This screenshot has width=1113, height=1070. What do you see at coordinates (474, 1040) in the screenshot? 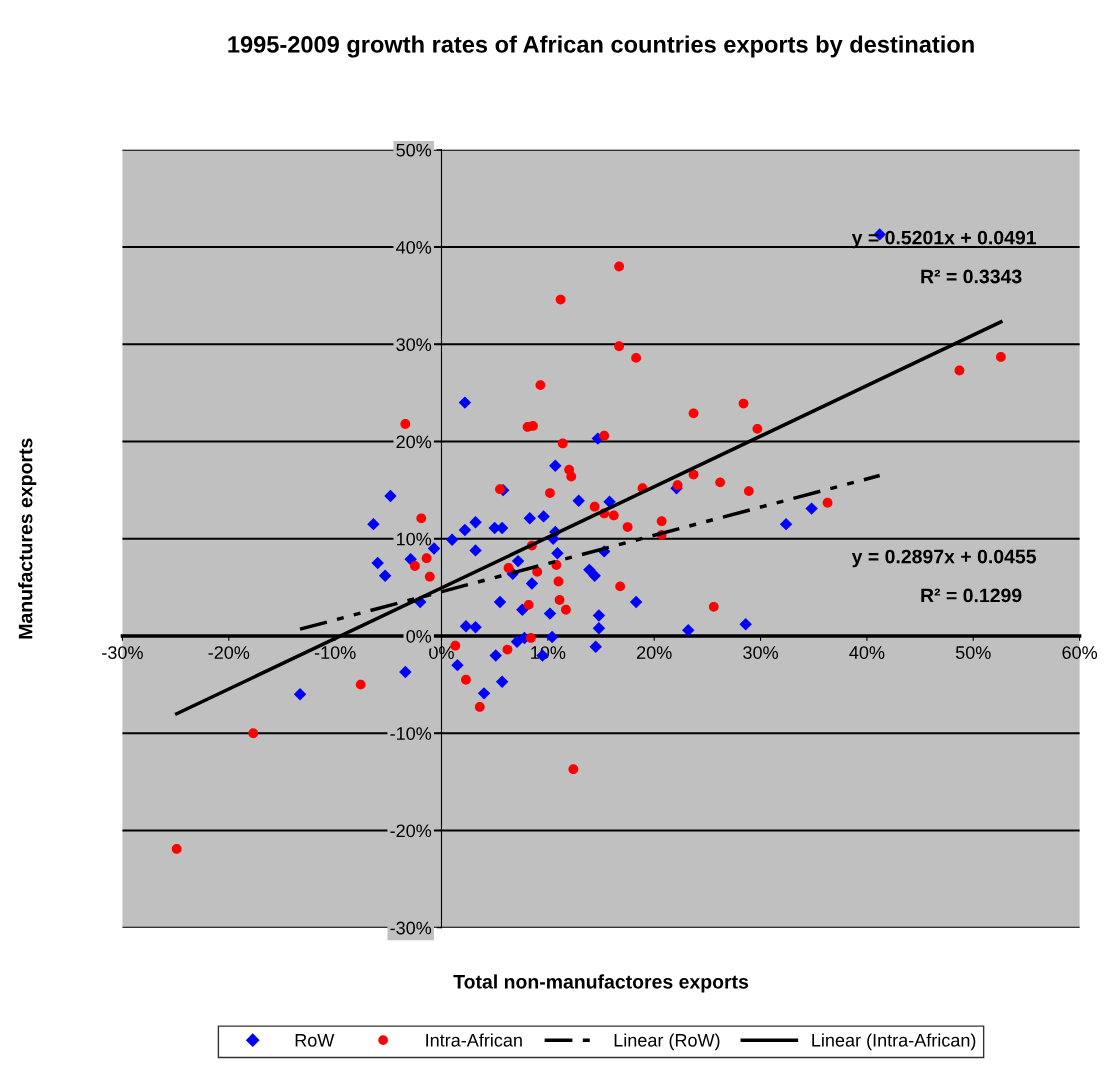
I see `legend-label: Intra-African` at bounding box center [474, 1040].